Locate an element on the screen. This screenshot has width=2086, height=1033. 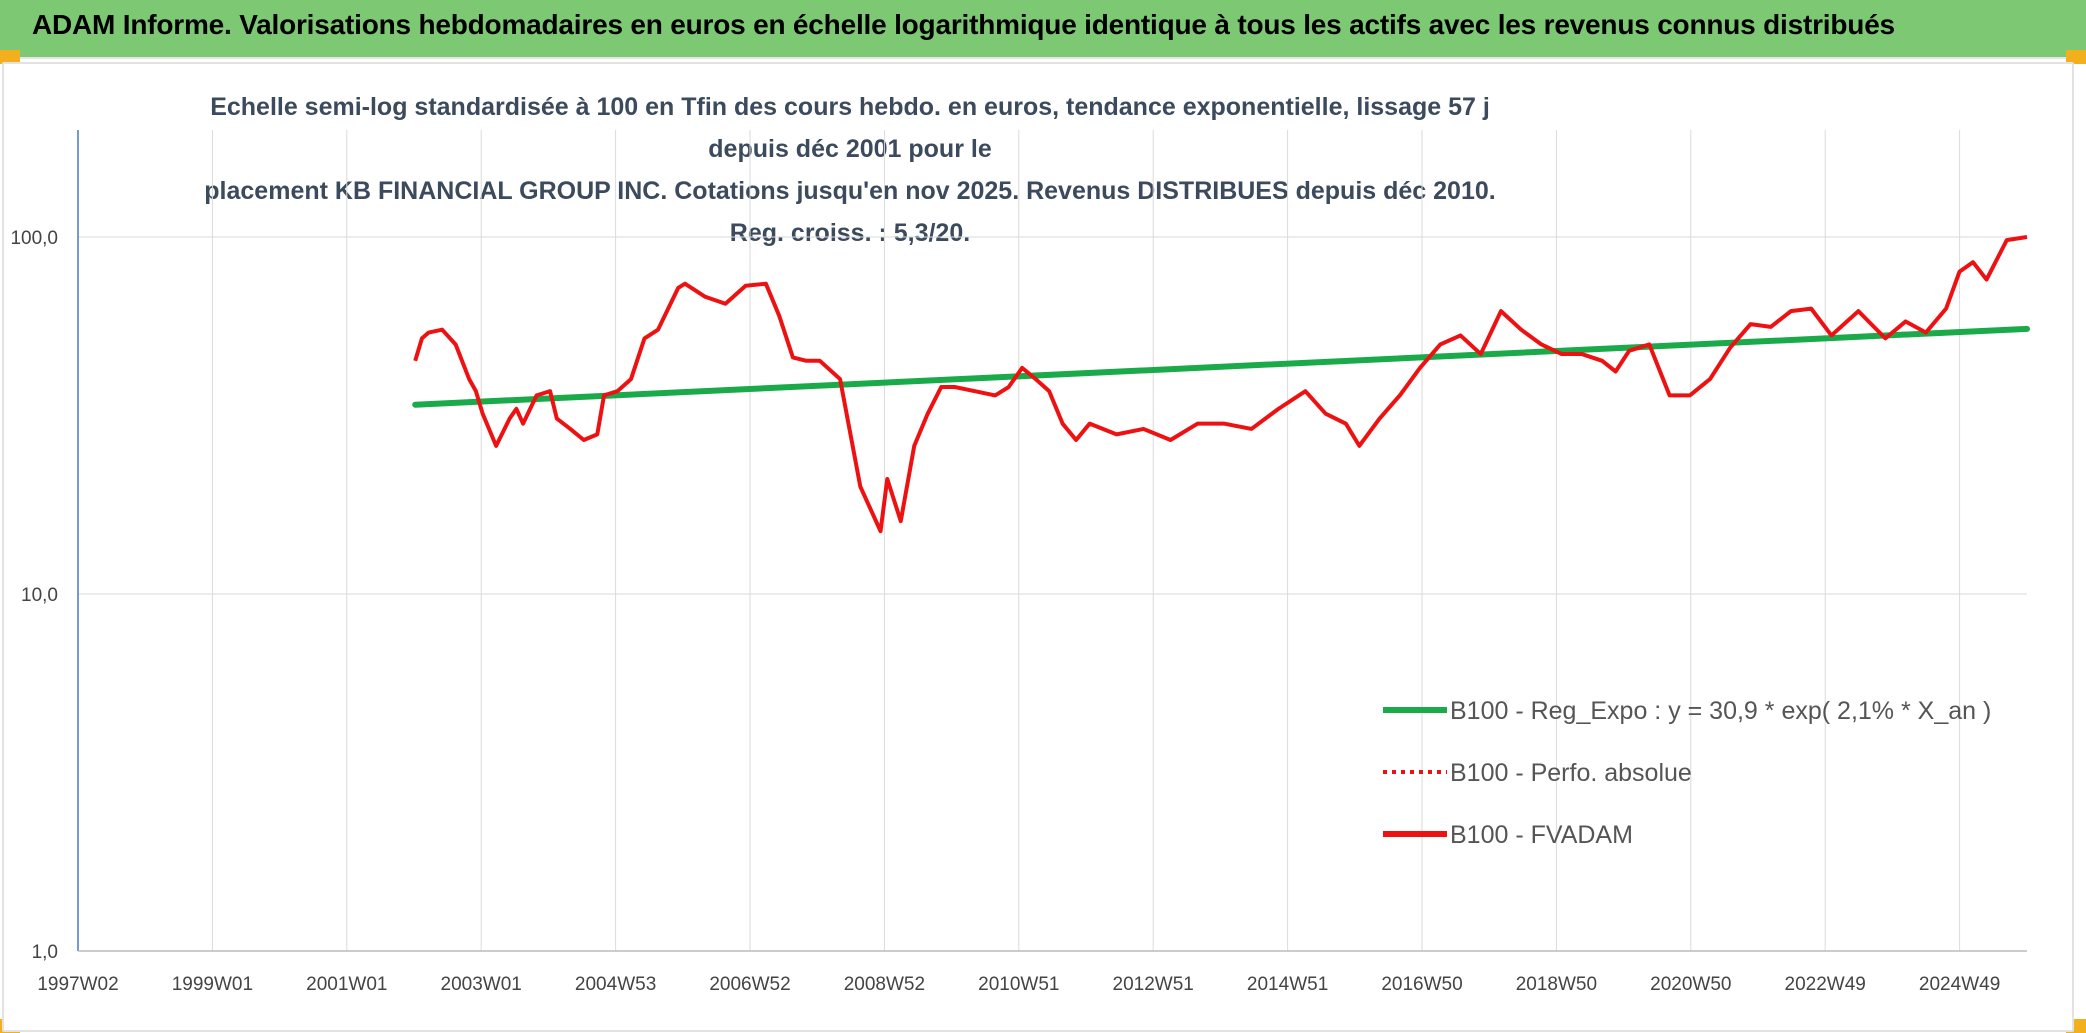
x-tick-label: 2014W51 is located at coordinates (1287, 984).